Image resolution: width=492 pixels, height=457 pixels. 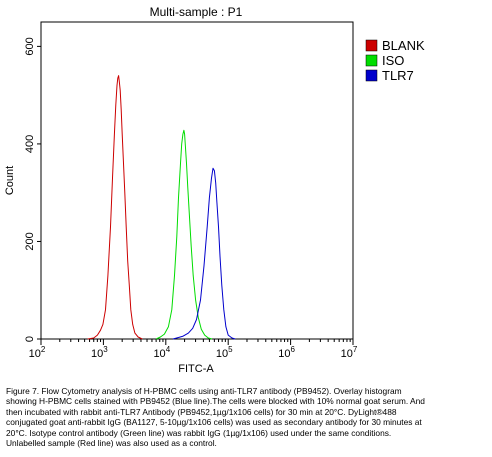 I want to click on y-tick-label: 0, so click(x=30, y=339).